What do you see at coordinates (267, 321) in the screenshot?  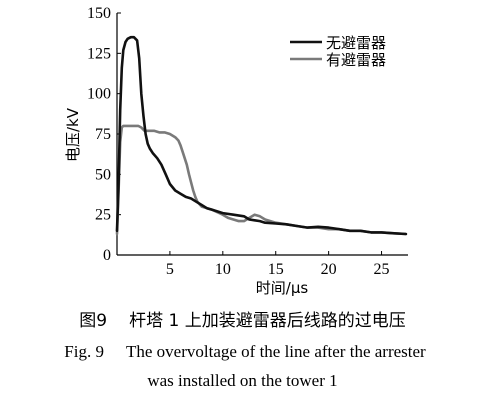 I see `caption-cn-text: 杆塔 1 上加装避雷器后线路的过电压` at bounding box center [267, 321].